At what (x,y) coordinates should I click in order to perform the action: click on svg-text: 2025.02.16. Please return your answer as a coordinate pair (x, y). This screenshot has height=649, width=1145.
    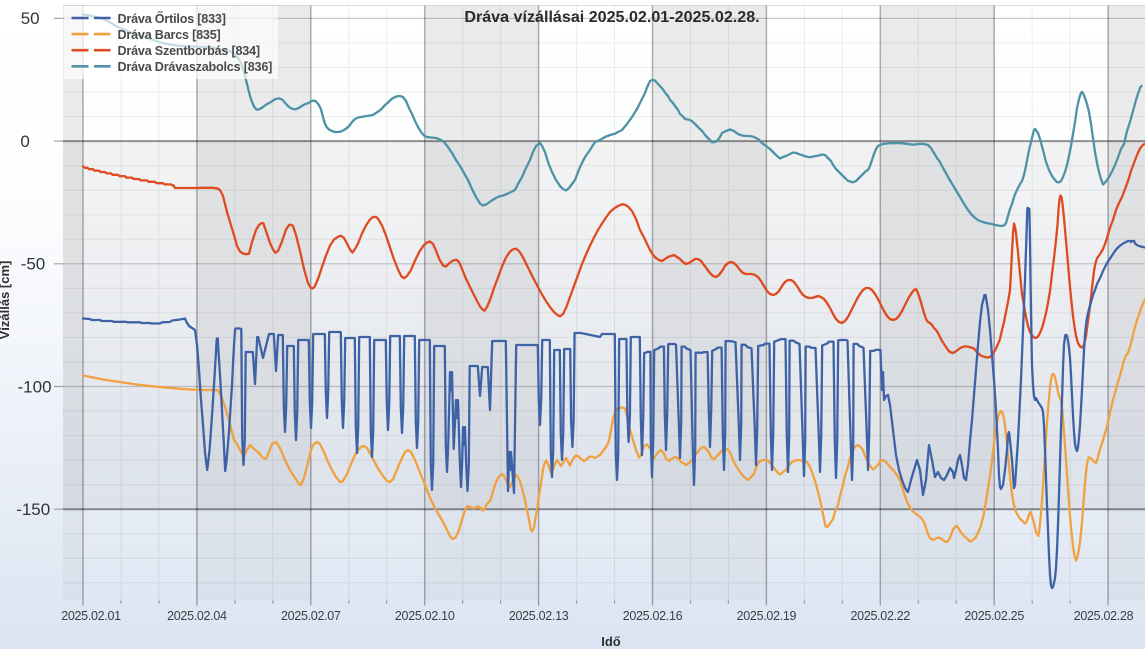
    Looking at the image, I should click on (653, 616).